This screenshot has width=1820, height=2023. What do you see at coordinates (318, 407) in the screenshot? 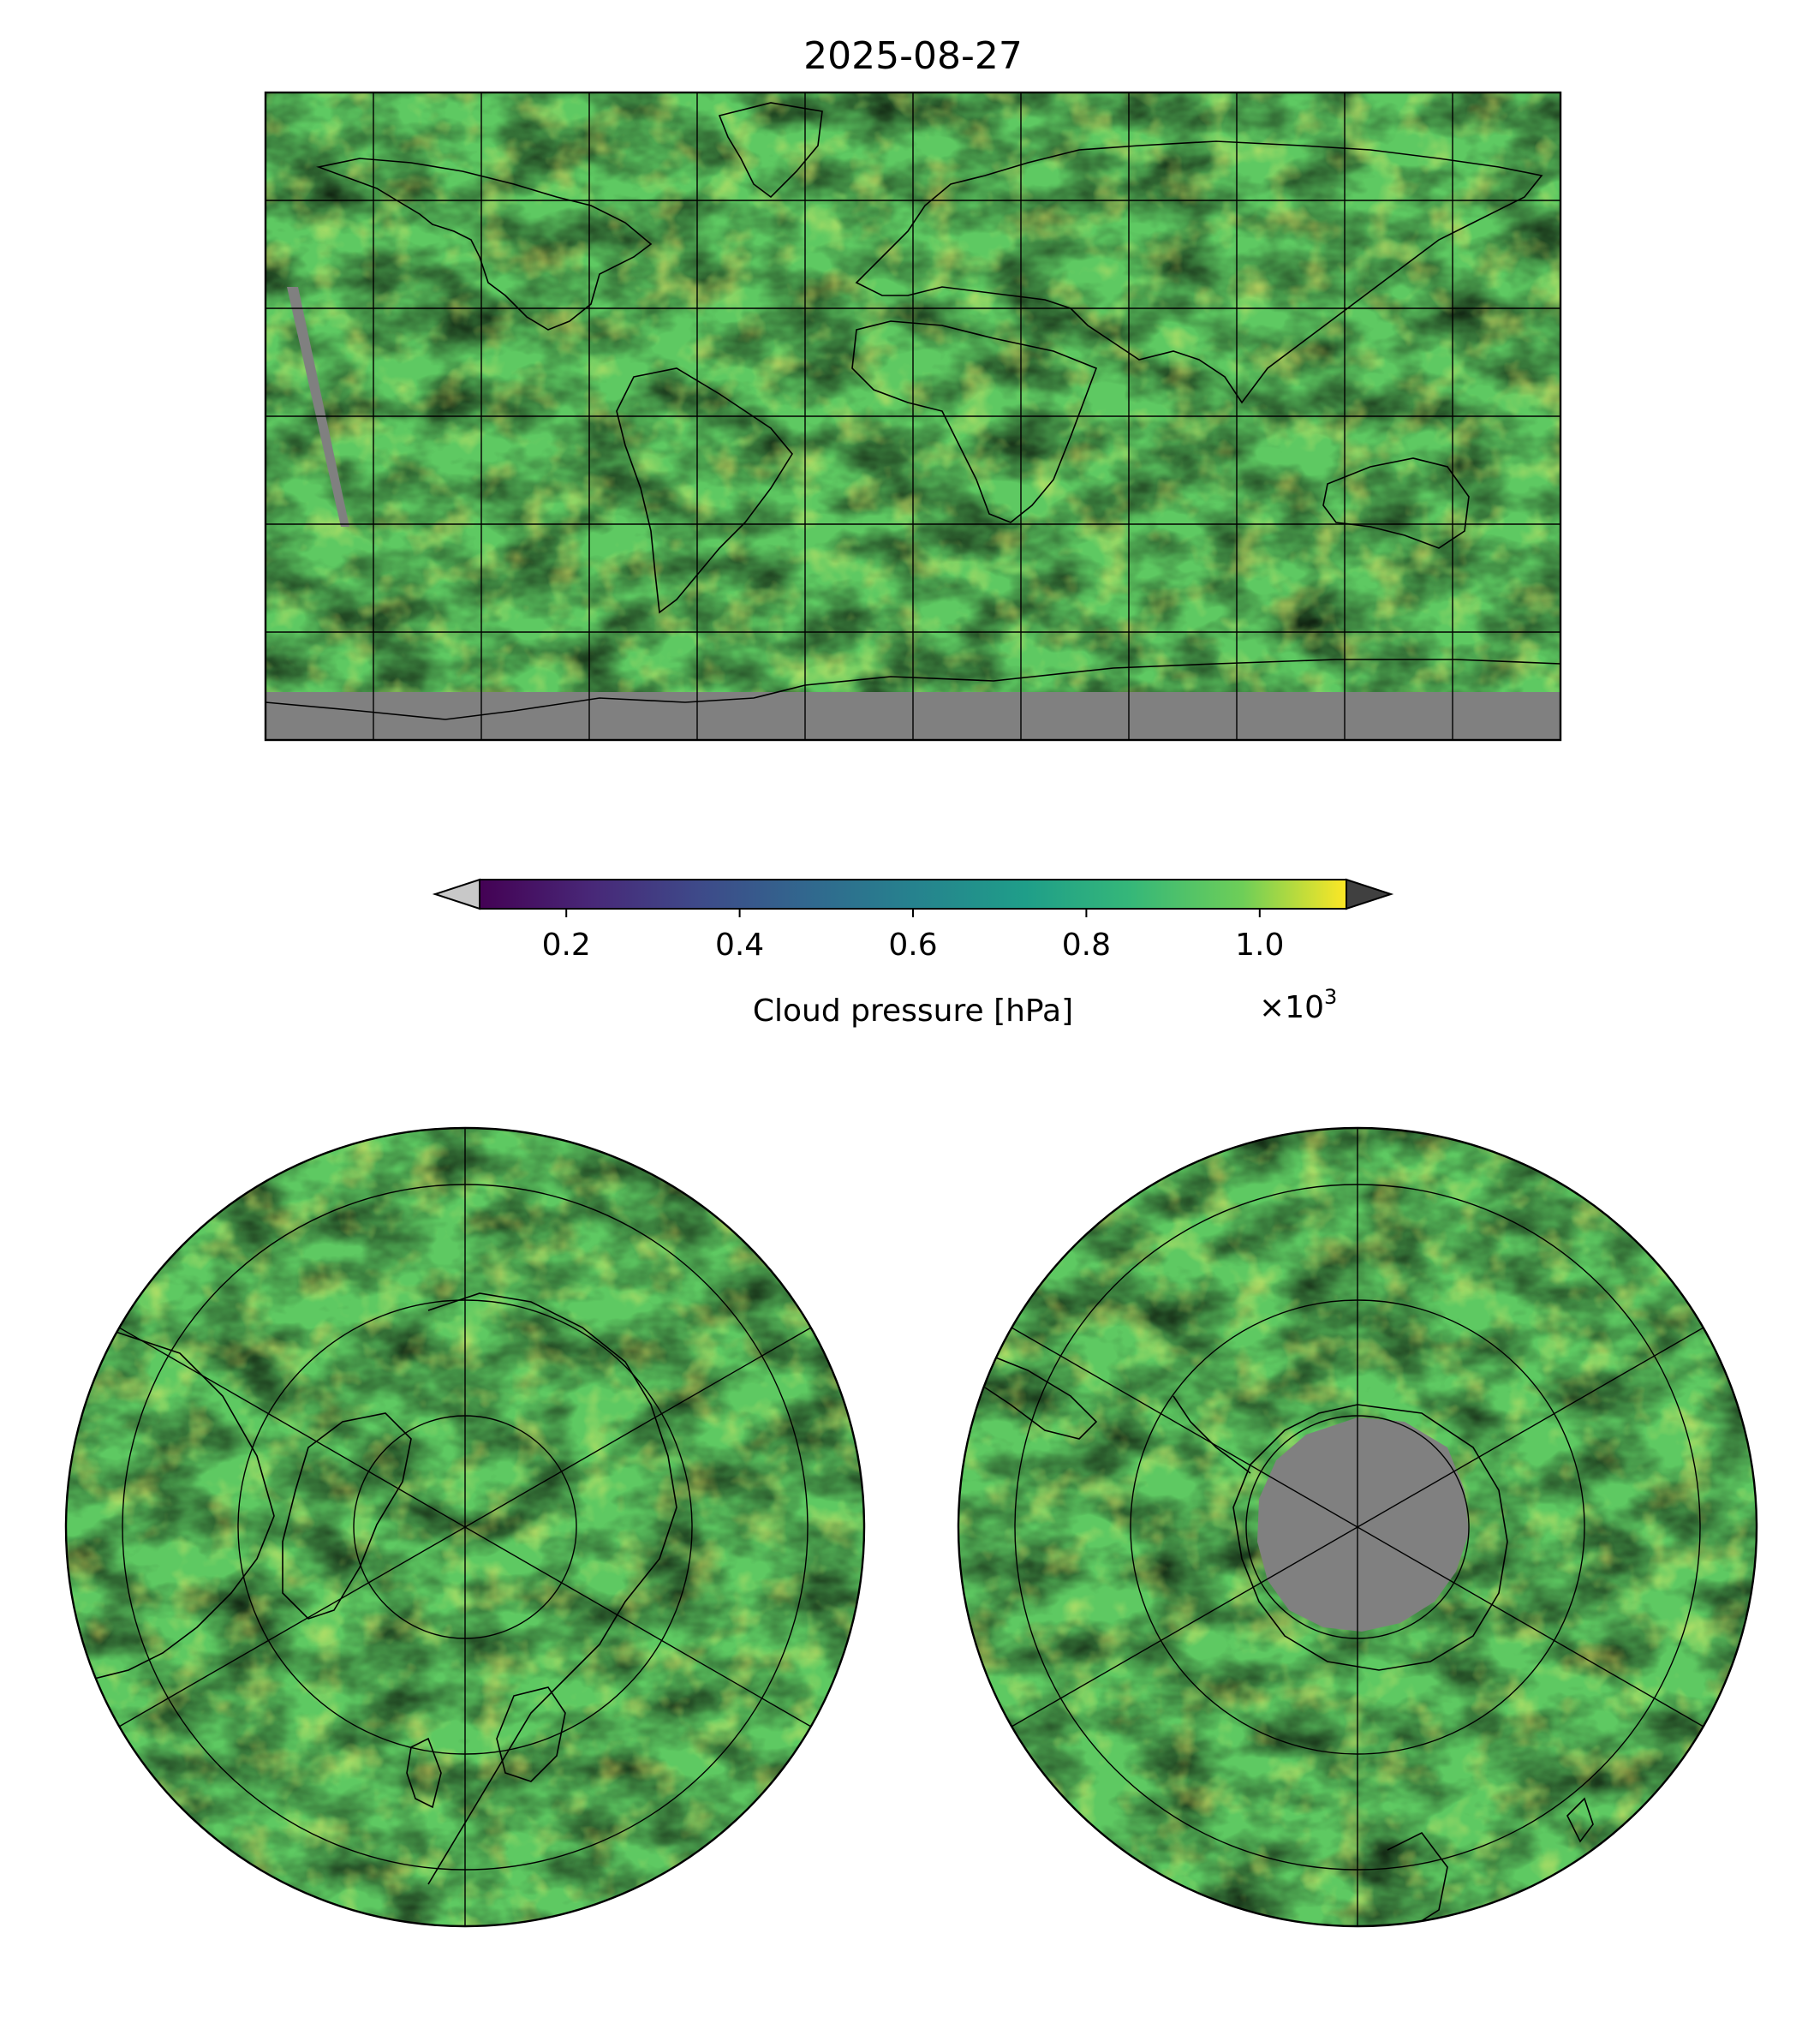
I see `global-data-gap` at bounding box center [318, 407].